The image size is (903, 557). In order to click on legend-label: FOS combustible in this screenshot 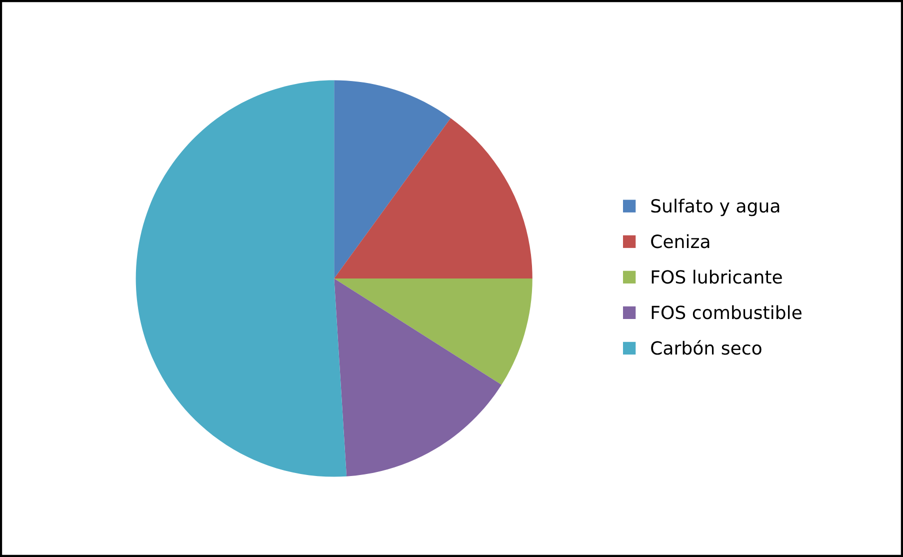, I will do `click(727, 312)`.